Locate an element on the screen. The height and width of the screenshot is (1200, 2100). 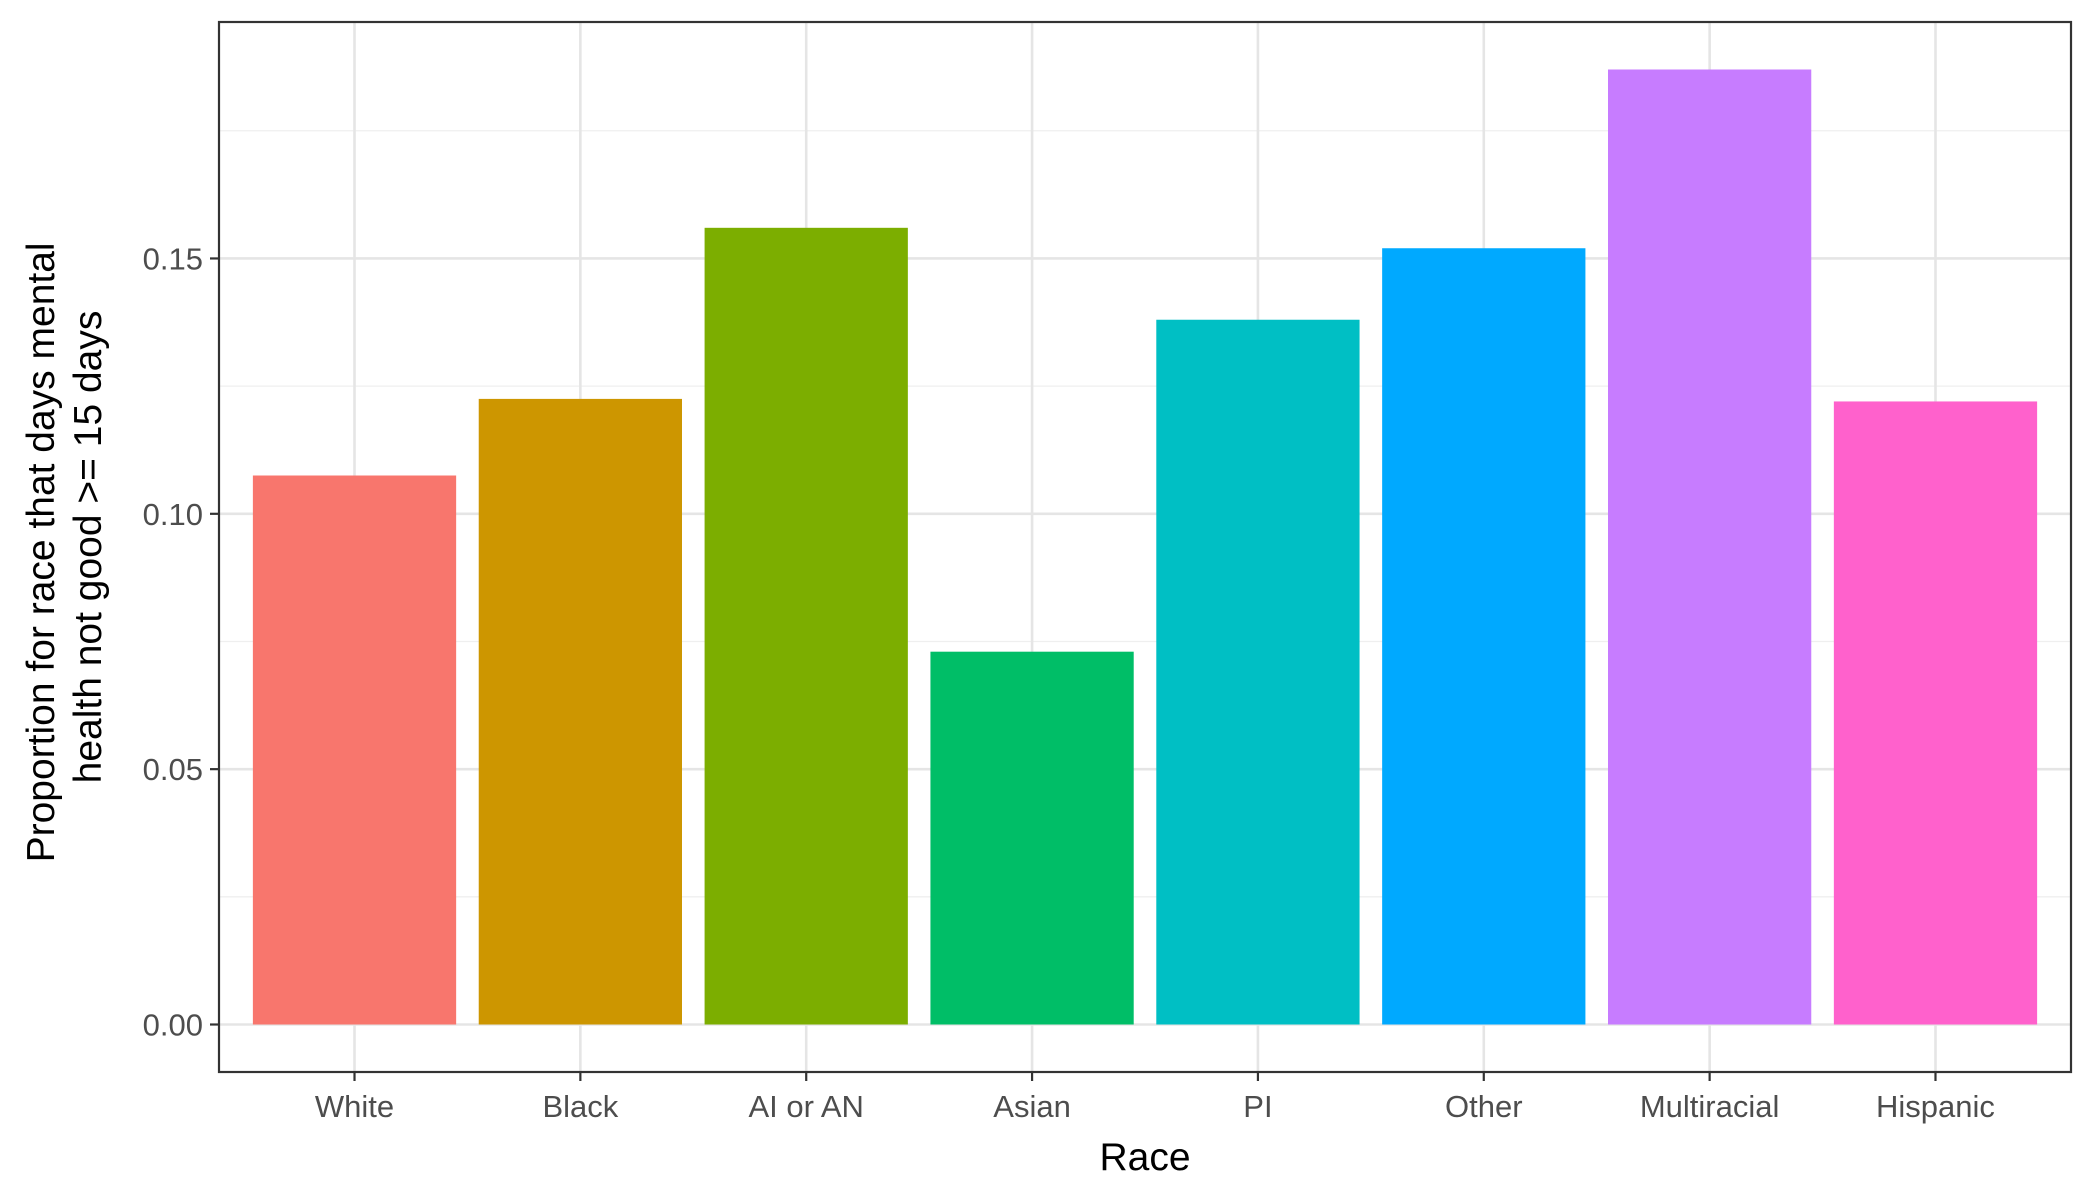
x-axis-title: Race is located at coordinates (1144, 1157).